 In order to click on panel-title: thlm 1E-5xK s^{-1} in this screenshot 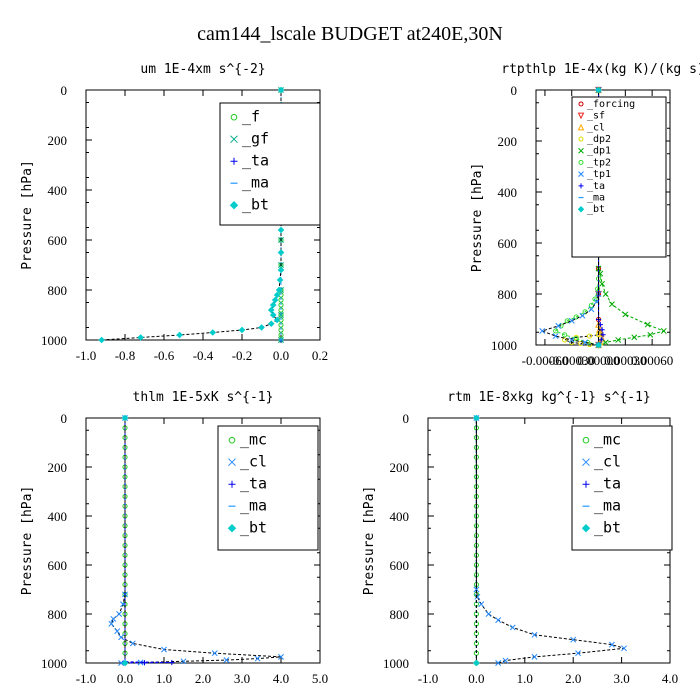, I will do `click(203, 397)`.